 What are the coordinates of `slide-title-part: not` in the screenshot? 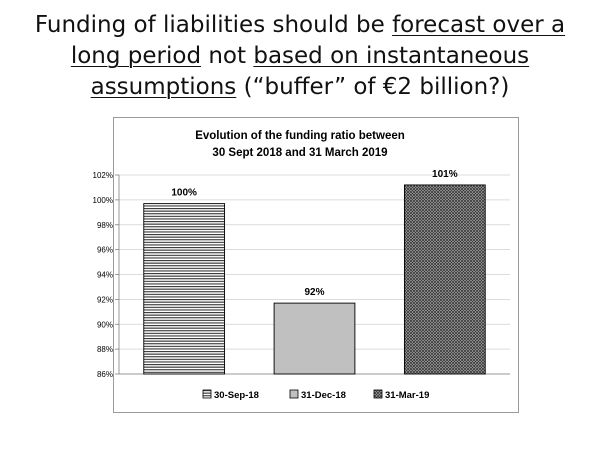 It's located at (227, 56).